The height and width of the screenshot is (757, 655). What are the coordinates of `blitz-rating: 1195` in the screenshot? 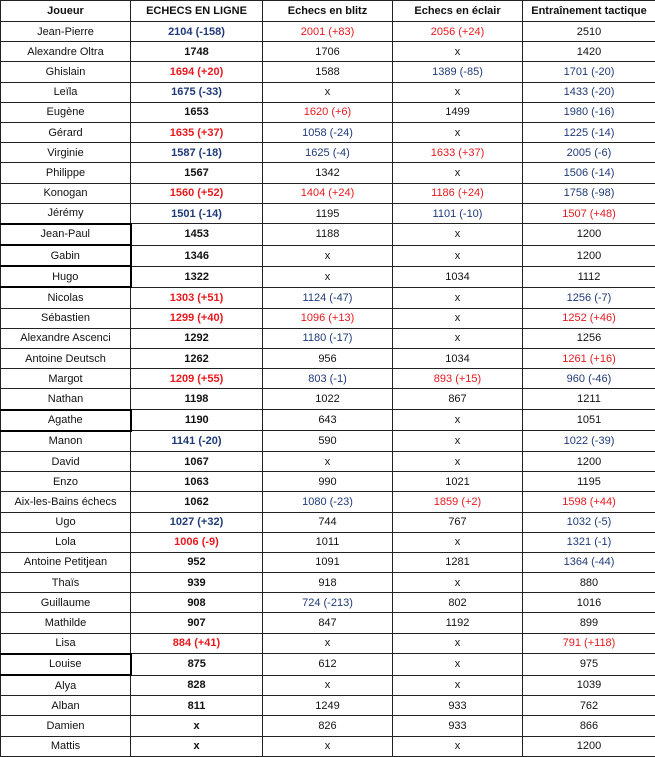 It's located at (328, 213).